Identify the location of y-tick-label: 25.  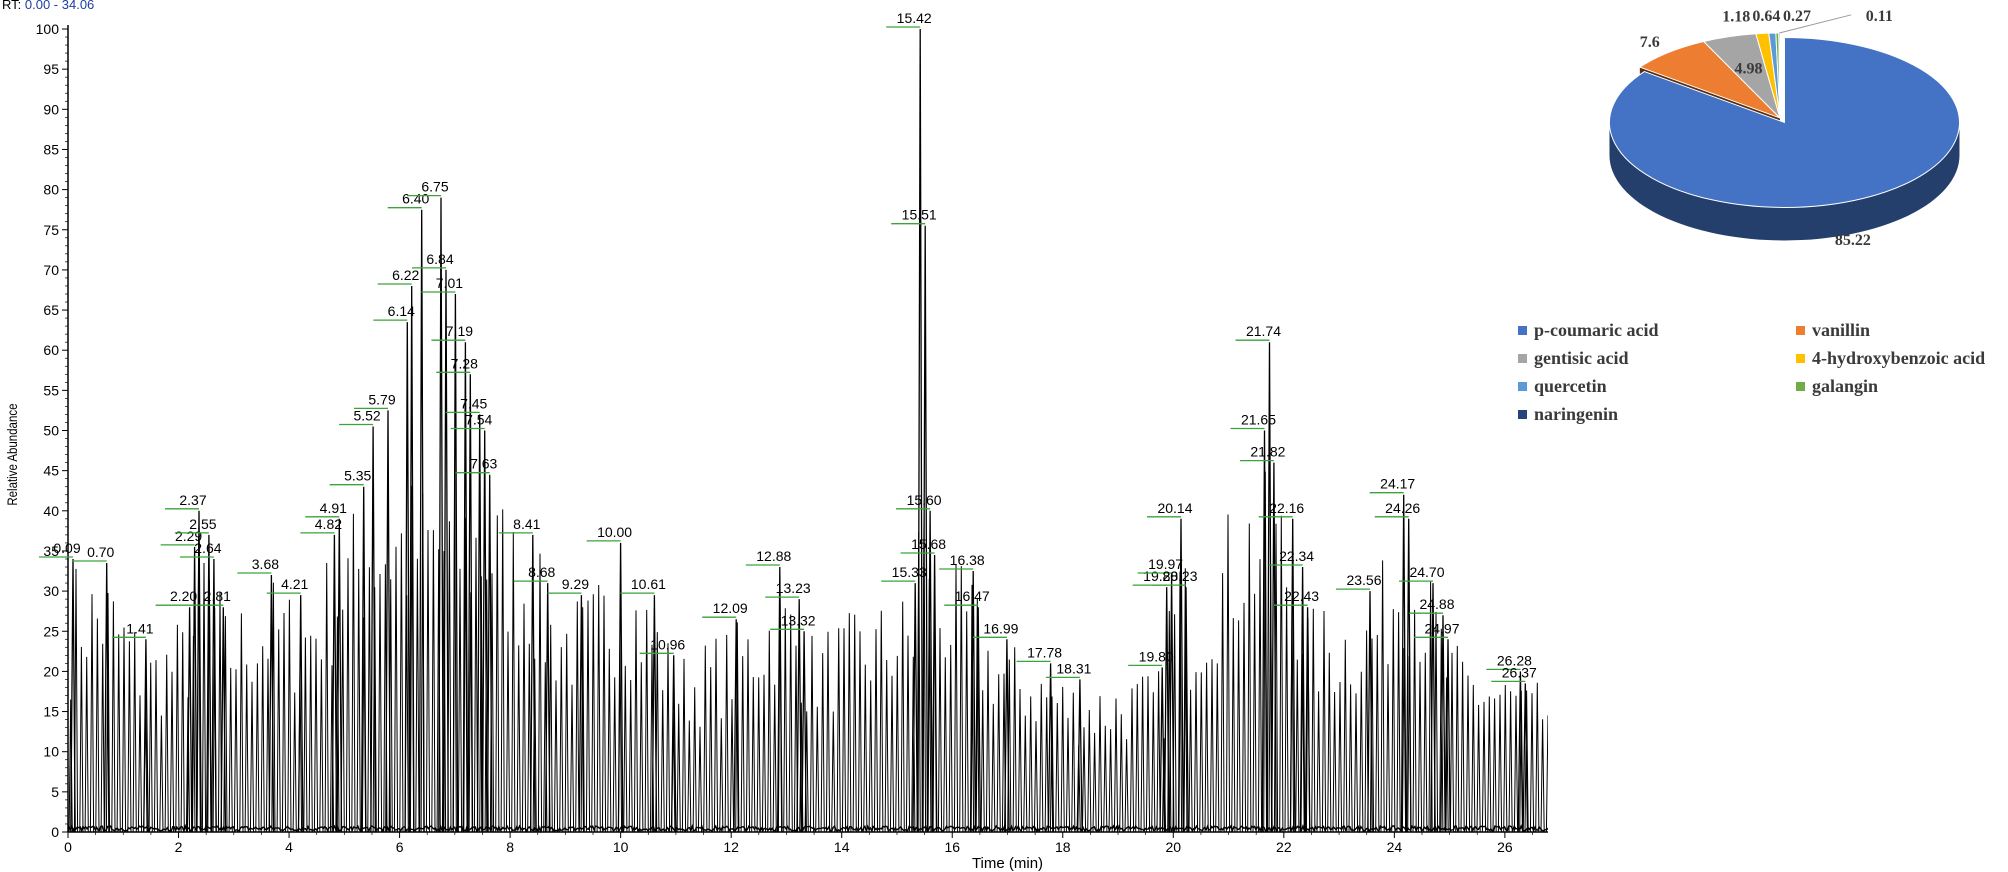
(51, 631).